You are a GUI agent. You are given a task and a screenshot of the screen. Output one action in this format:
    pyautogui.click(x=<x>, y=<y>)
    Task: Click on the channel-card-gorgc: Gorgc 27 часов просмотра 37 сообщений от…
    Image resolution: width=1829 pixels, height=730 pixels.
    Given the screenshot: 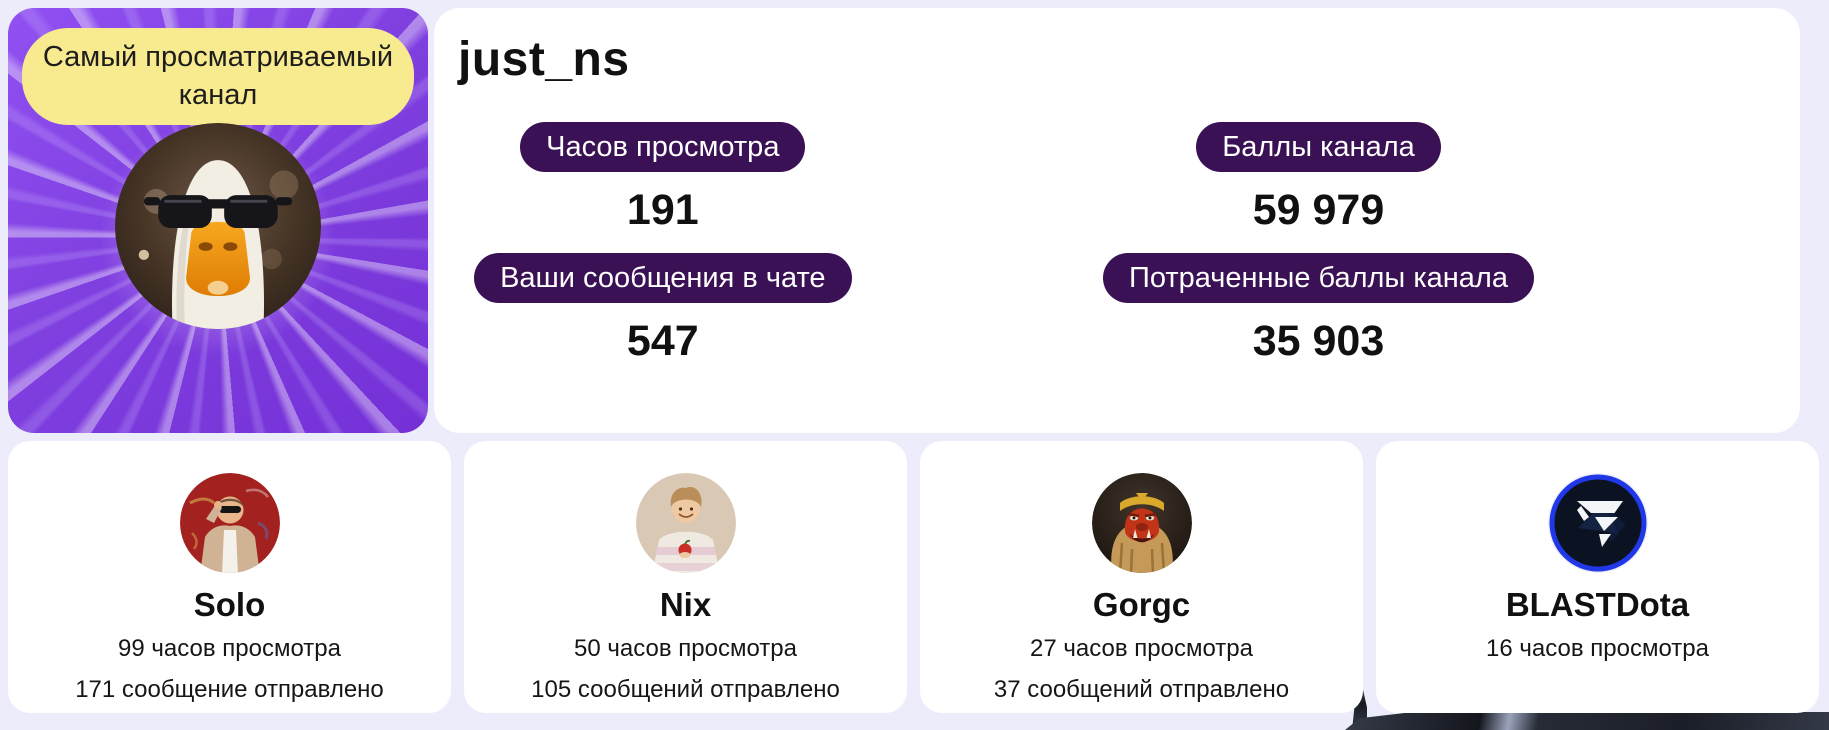 What is the action you would take?
    pyautogui.click(x=1141, y=577)
    